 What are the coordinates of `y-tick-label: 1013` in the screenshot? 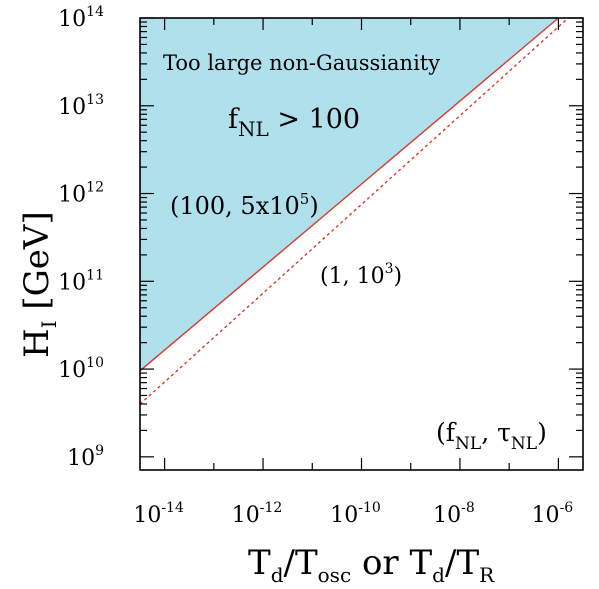 It's located at (81, 106).